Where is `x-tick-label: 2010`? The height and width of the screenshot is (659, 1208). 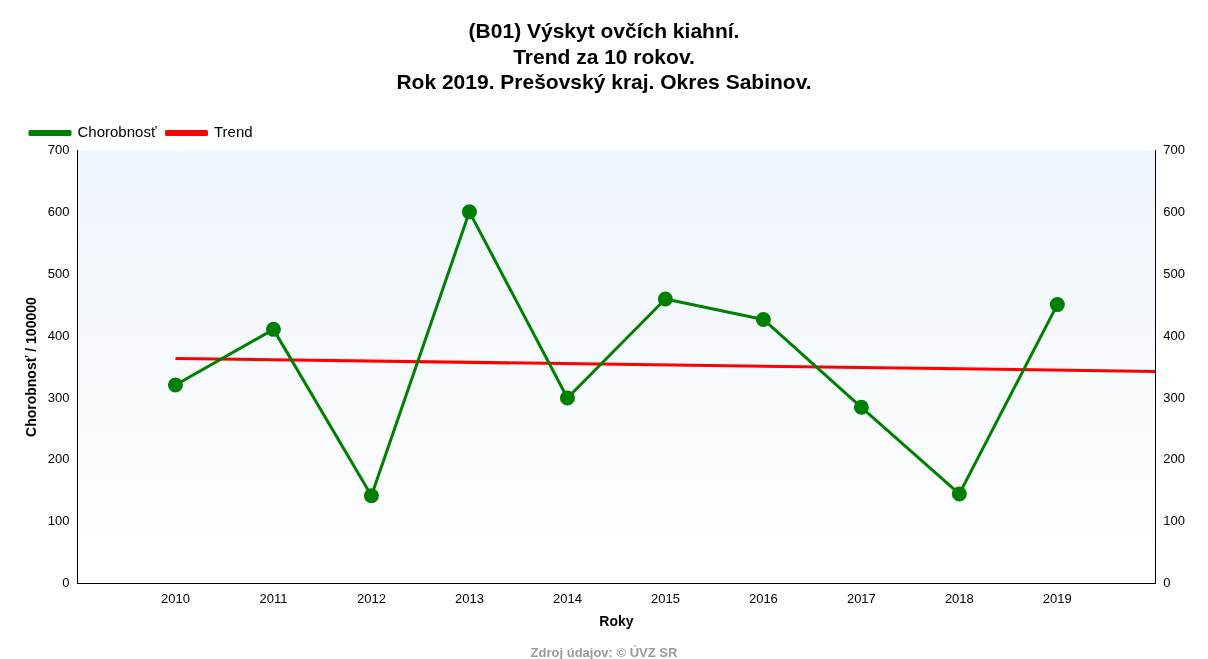
x-tick-label: 2010 is located at coordinates (175, 598).